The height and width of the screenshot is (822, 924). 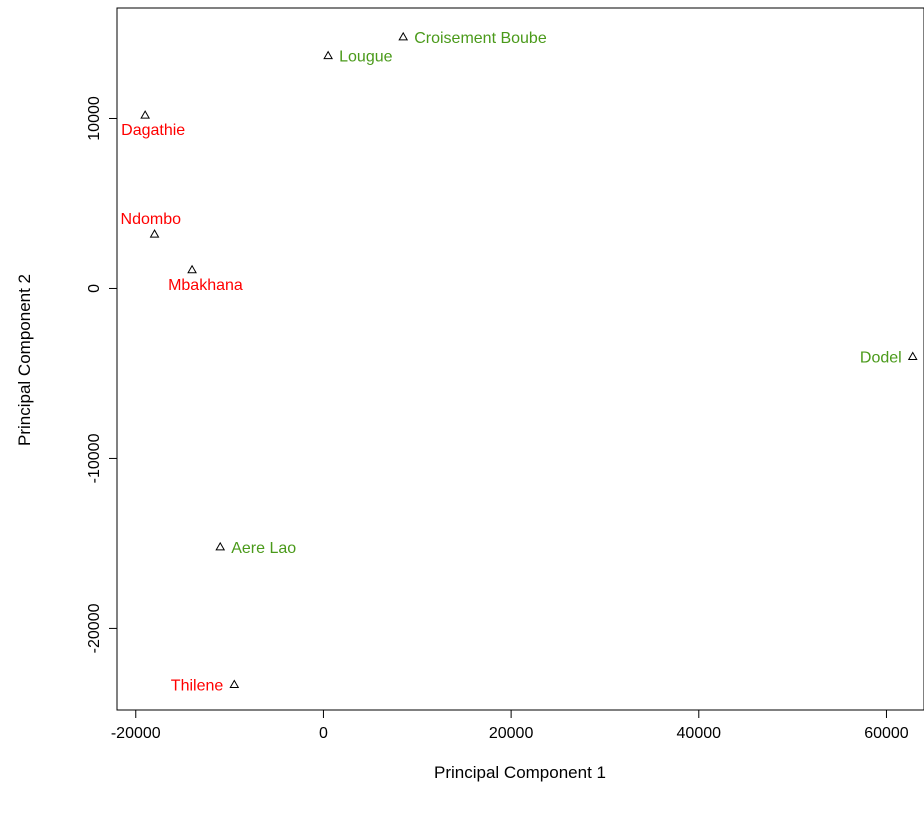 What do you see at coordinates (94, 458) in the screenshot?
I see `y-tick-label: -10000` at bounding box center [94, 458].